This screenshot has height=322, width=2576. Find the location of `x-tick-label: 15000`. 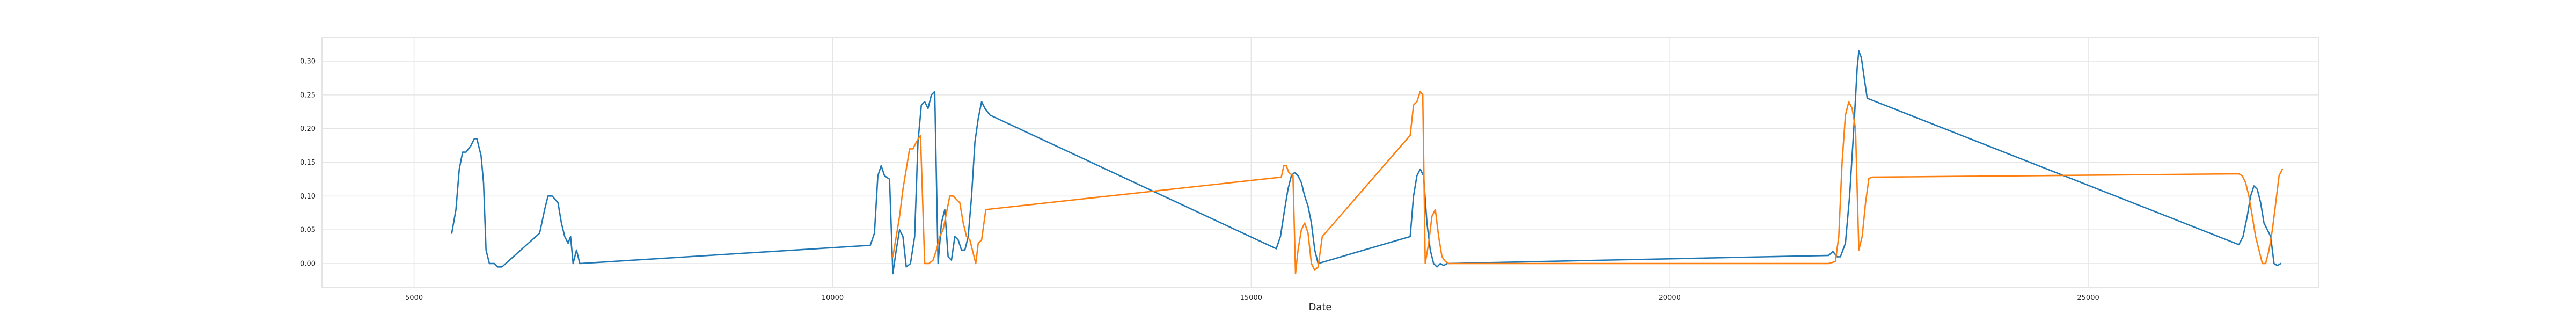

x-tick-label: 15000 is located at coordinates (1251, 298).